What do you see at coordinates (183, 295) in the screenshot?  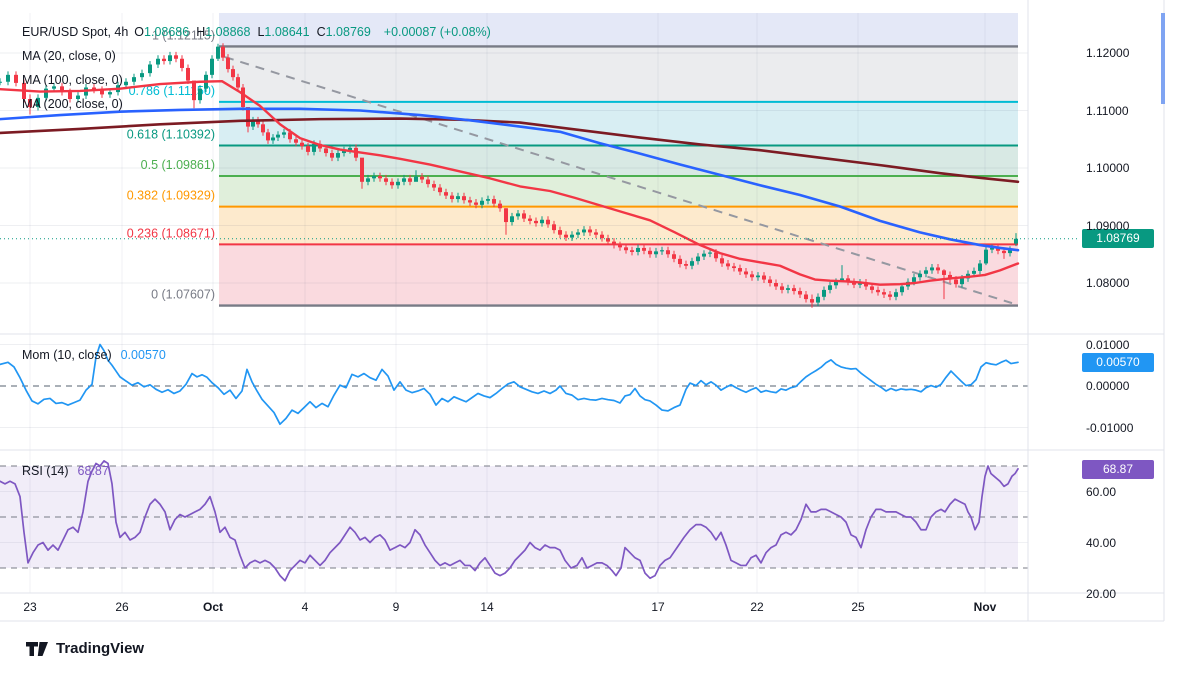 I see `fib-label: 0 (1.07607)` at bounding box center [183, 295].